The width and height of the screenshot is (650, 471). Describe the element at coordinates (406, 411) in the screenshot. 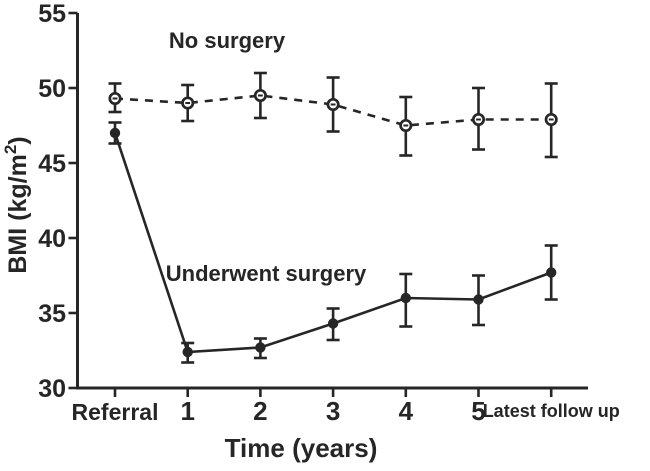

I see `x-tick-label: 4` at that location.